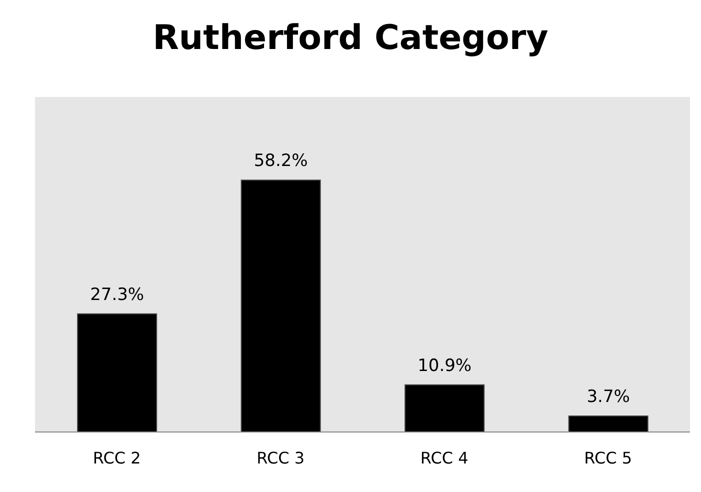 This screenshot has height=492, width=701. I want to click on data-label: 27.3%, so click(117, 294).